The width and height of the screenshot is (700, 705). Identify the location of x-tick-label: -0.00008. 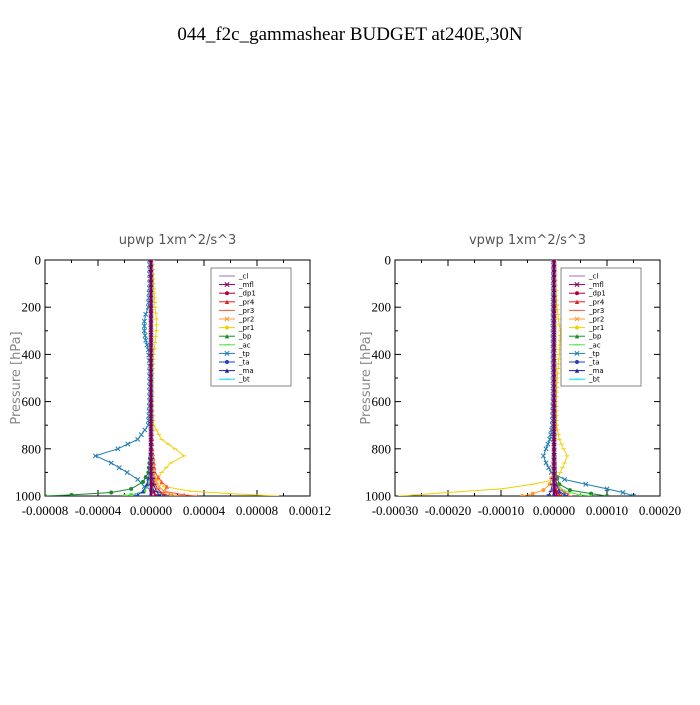
(45, 510).